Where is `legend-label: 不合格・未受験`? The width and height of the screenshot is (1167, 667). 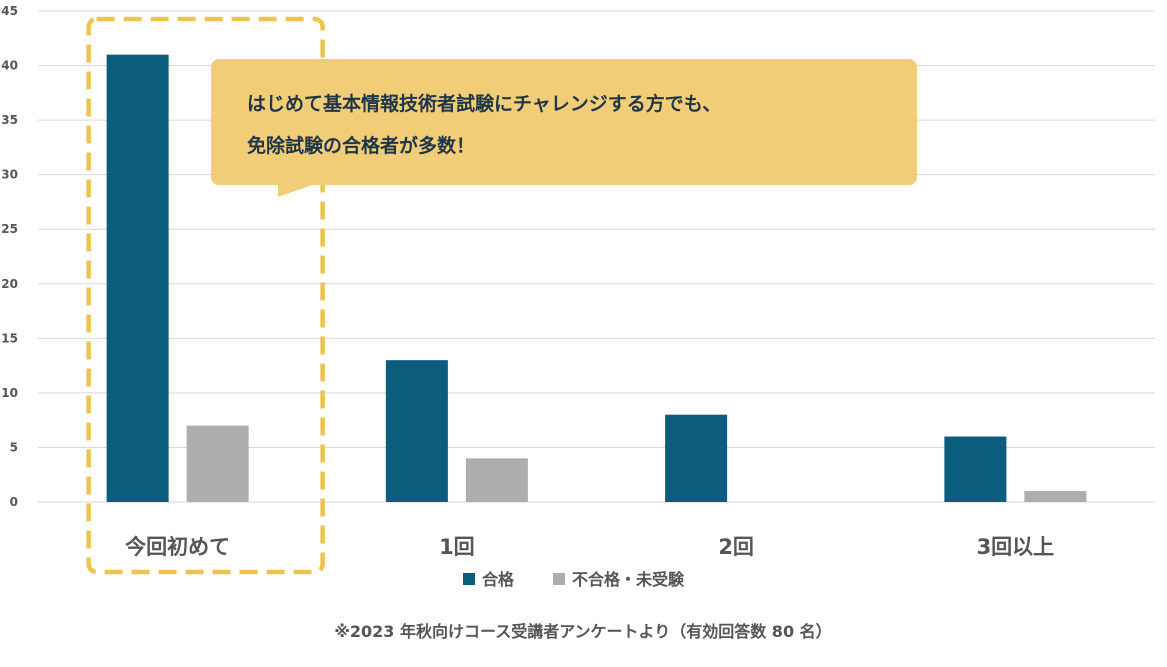
legend-label: 不合格・未受験 is located at coordinates (628, 579).